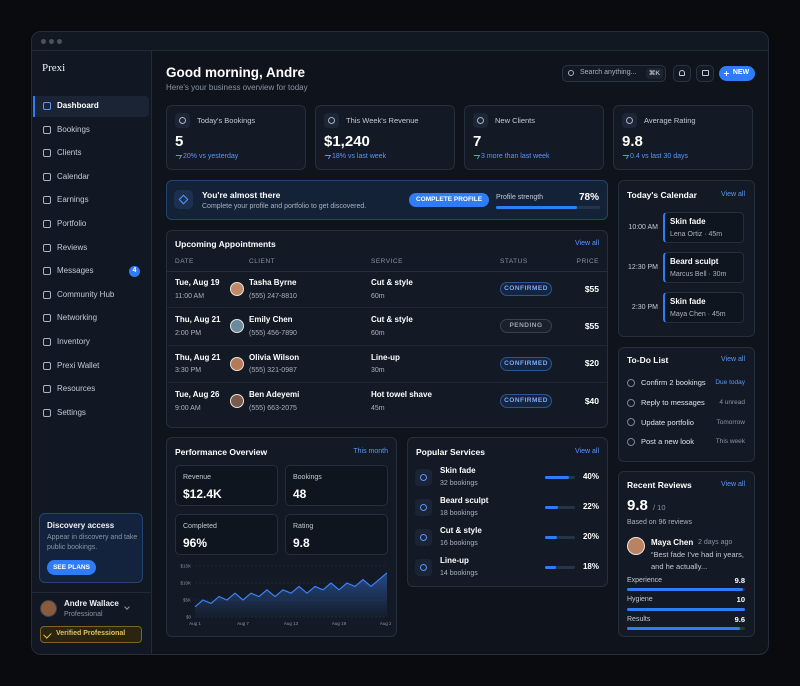  I want to click on service-item-name: Skin fade, so click(458, 470).